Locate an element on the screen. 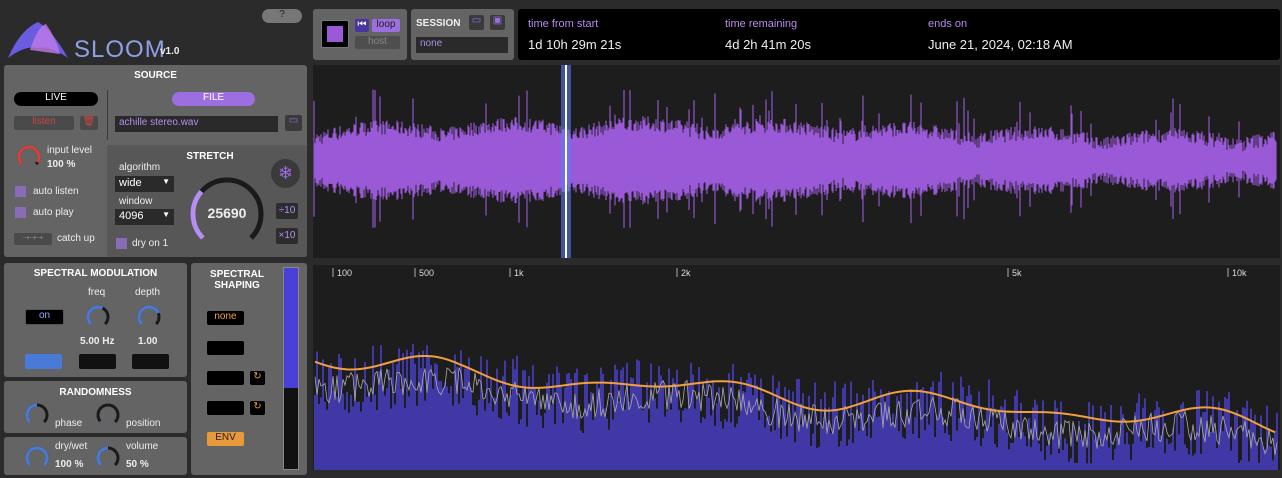  version: v1.0 is located at coordinates (170, 51).